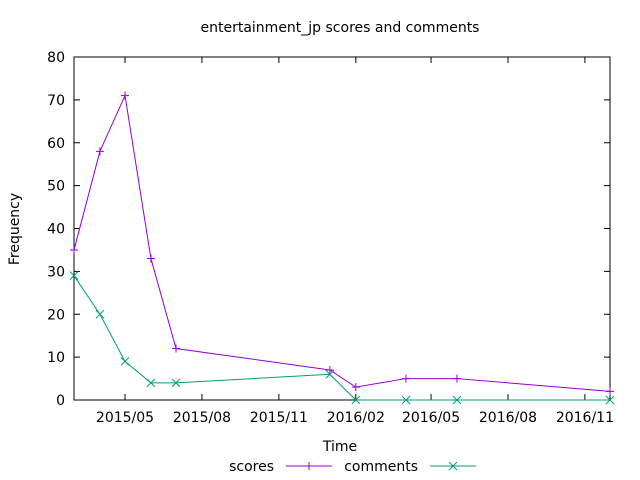  I want to click on y-tick-label: 30, so click(56, 272).